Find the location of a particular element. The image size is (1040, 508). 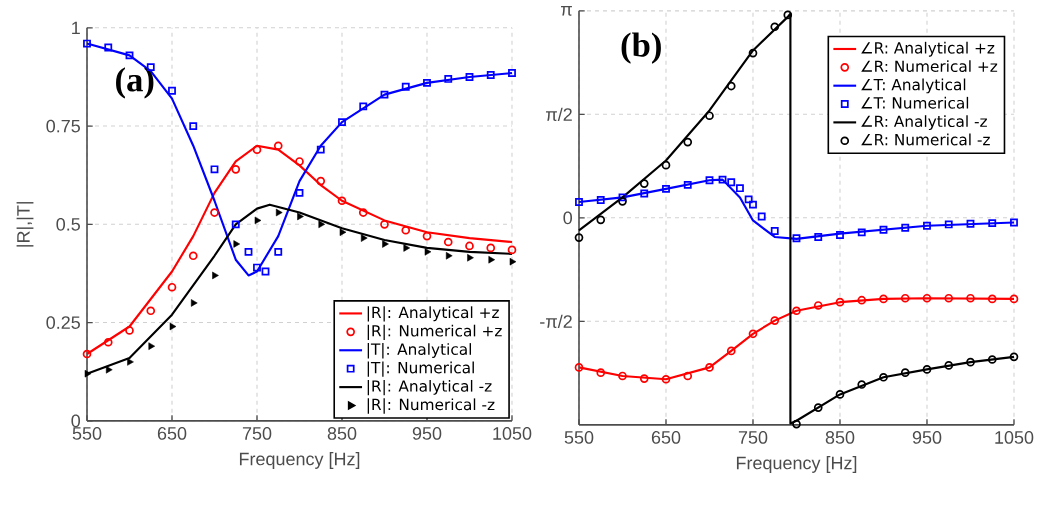

x-tick-label: 1050 is located at coordinates (1014, 437).